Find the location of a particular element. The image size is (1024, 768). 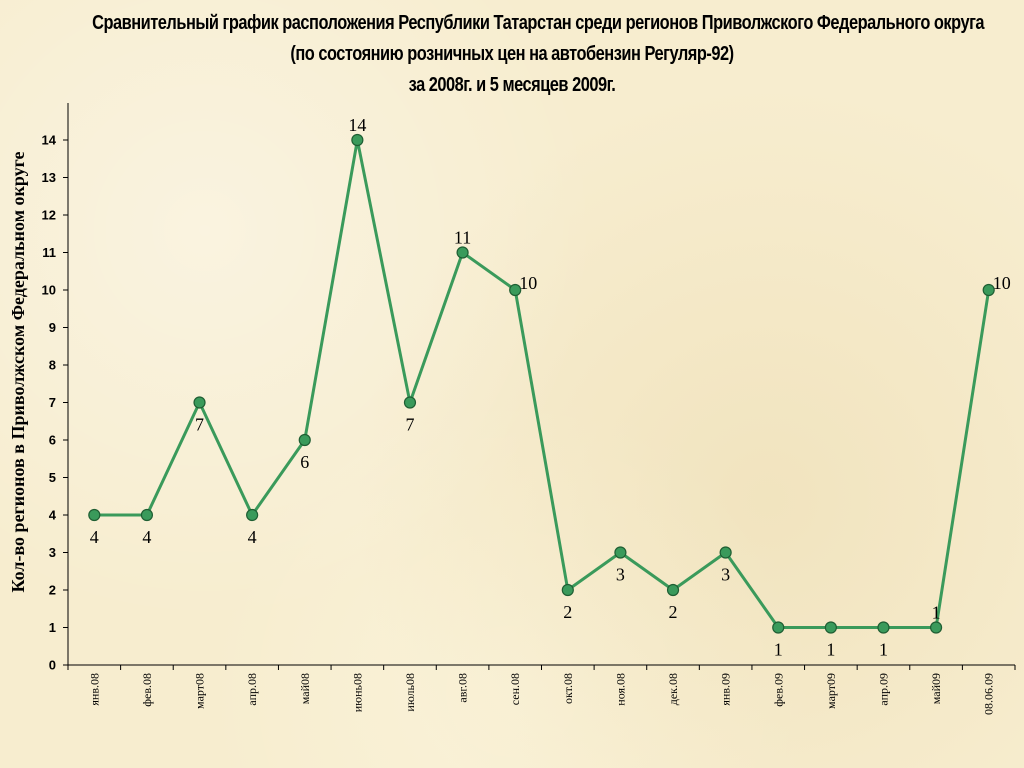

x-tick-label: авг.08 is located at coordinates (463, 688).